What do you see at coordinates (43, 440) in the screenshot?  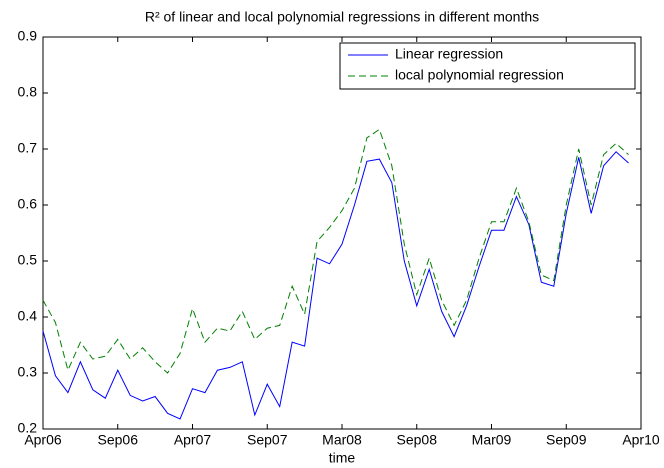 I see `x-tick-label: Apr06` at bounding box center [43, 440].